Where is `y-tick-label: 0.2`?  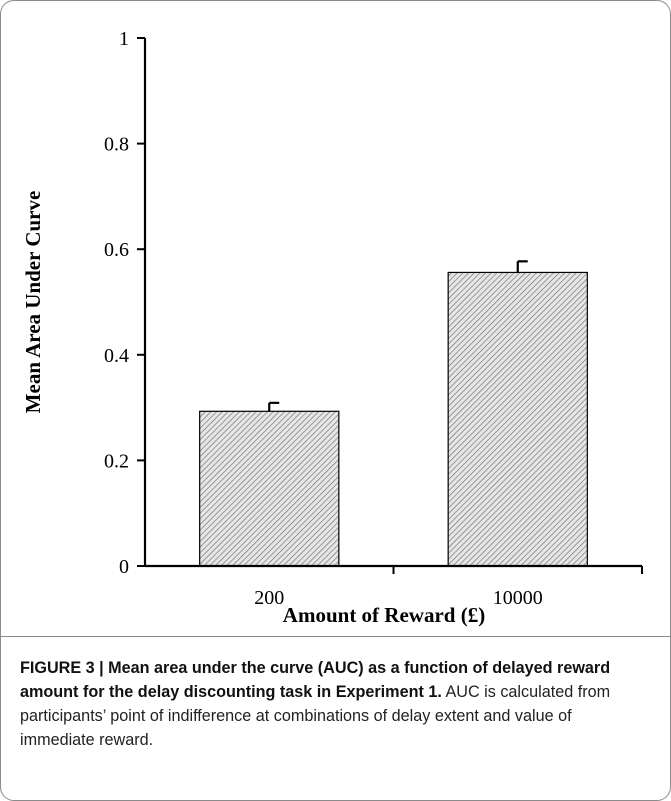
y-tick-label: 0.2 is located at coordinates (116, 461).